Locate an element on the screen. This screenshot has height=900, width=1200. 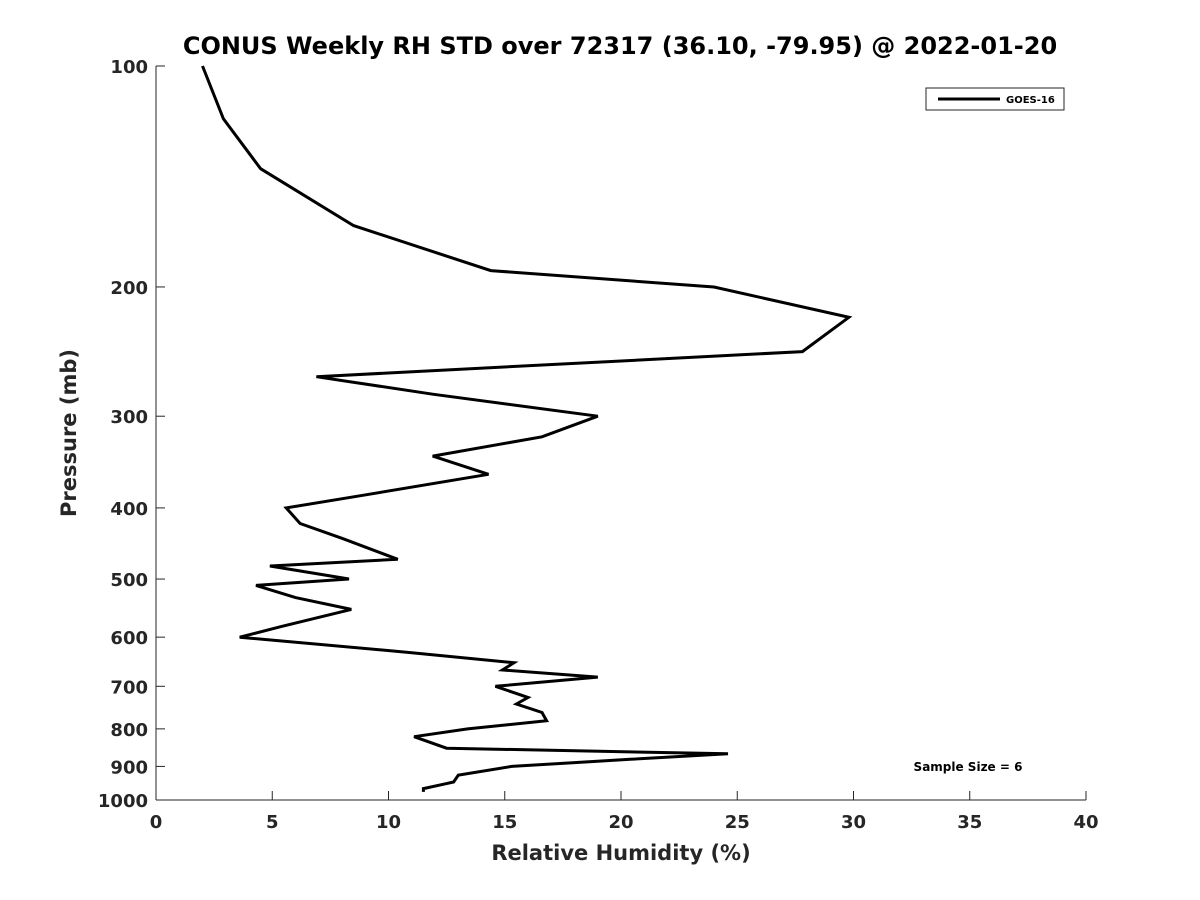
x-axis-label: Relative Humidity (%) is located at coordinates (620, 853).